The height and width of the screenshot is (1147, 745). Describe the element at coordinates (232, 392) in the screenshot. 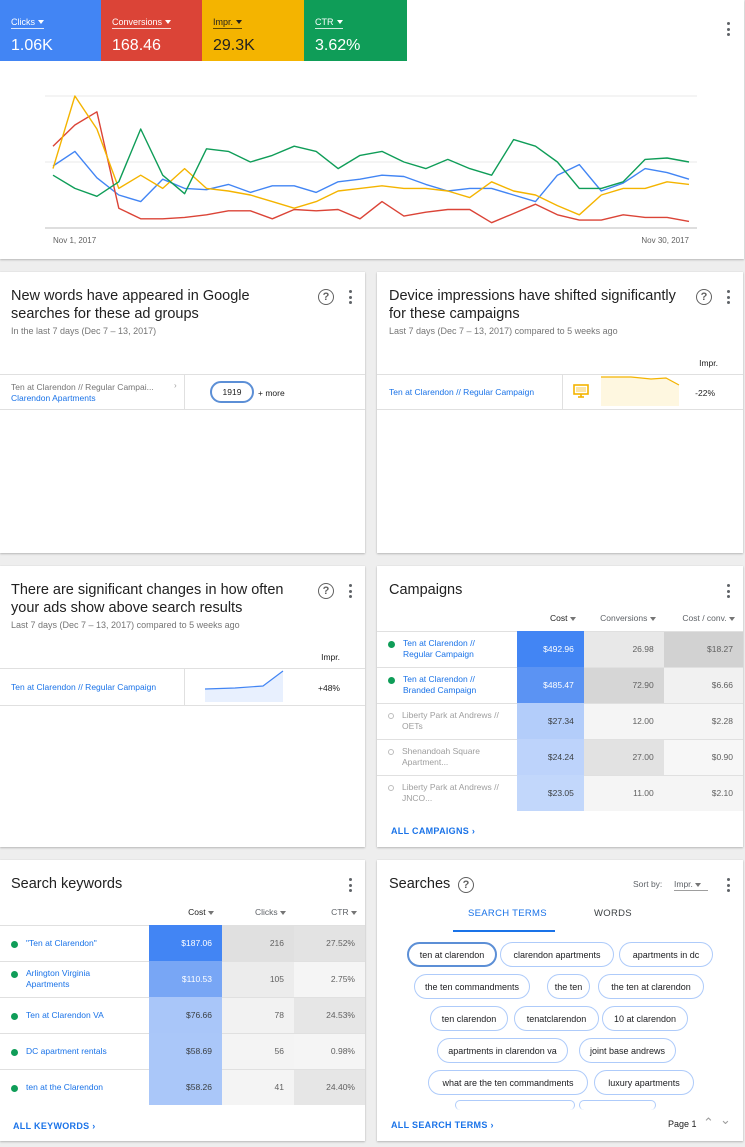

I see `word-count-pill: 1919` at that location.